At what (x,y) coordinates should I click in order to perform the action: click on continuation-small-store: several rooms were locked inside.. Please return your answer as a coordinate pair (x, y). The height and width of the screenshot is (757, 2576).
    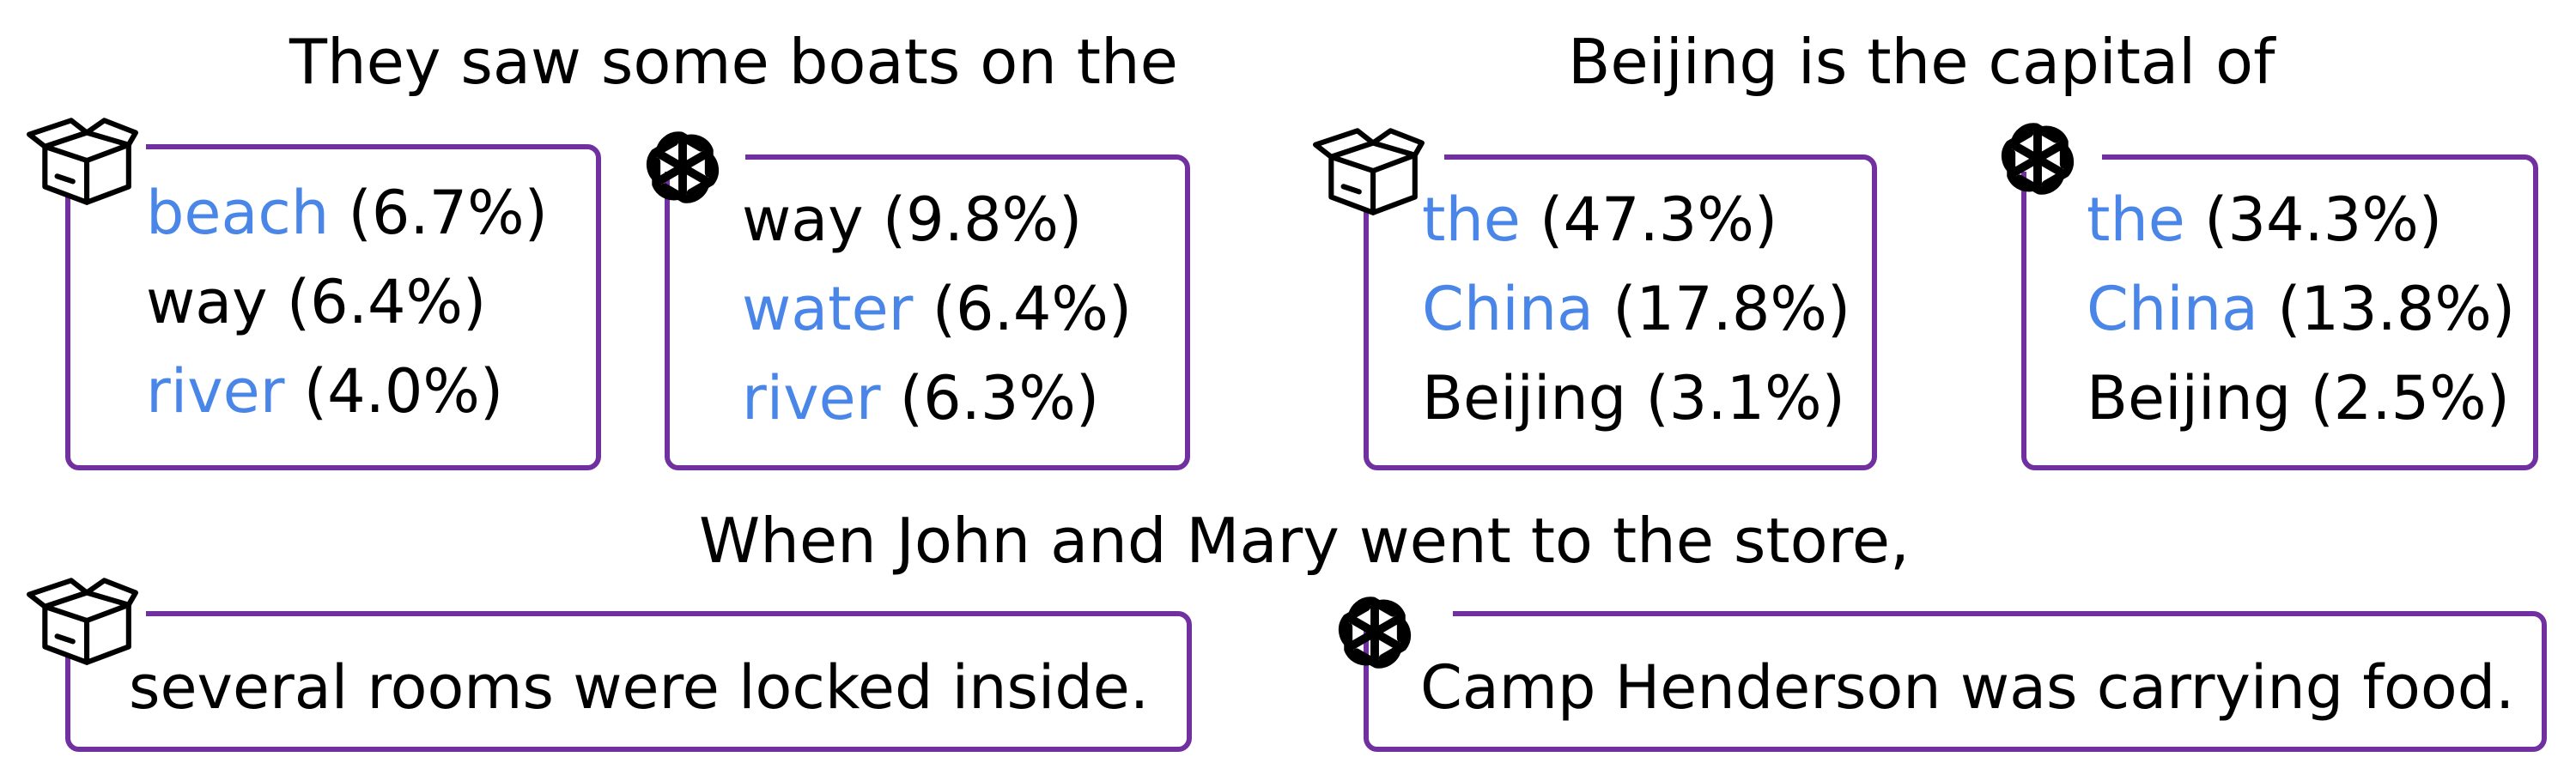
    Looking at the image, I should click on (640, 687).